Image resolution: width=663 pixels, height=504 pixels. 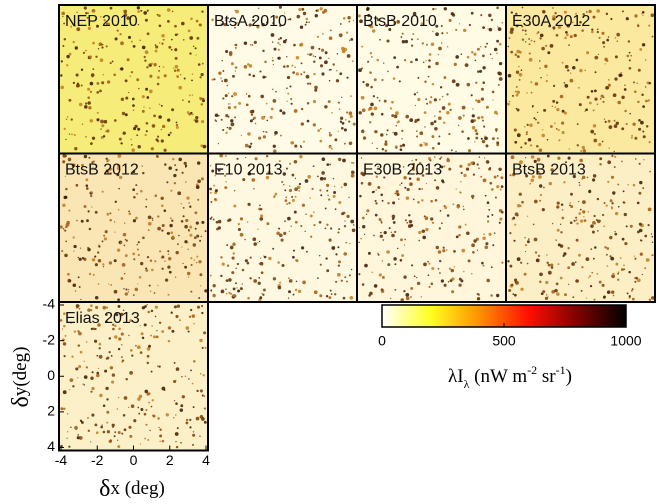 What do you see at coordinates (580, 227) in the screenshot?
I see `panel-border` at bounding box center [580, 227].